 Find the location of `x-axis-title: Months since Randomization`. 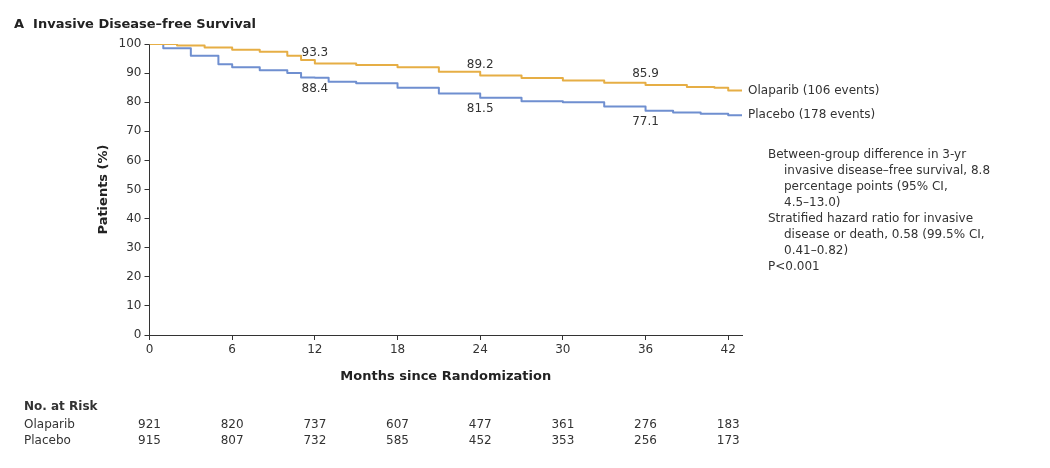

x-axis-title: Months since Randomization is located at coordinates (446, 375).